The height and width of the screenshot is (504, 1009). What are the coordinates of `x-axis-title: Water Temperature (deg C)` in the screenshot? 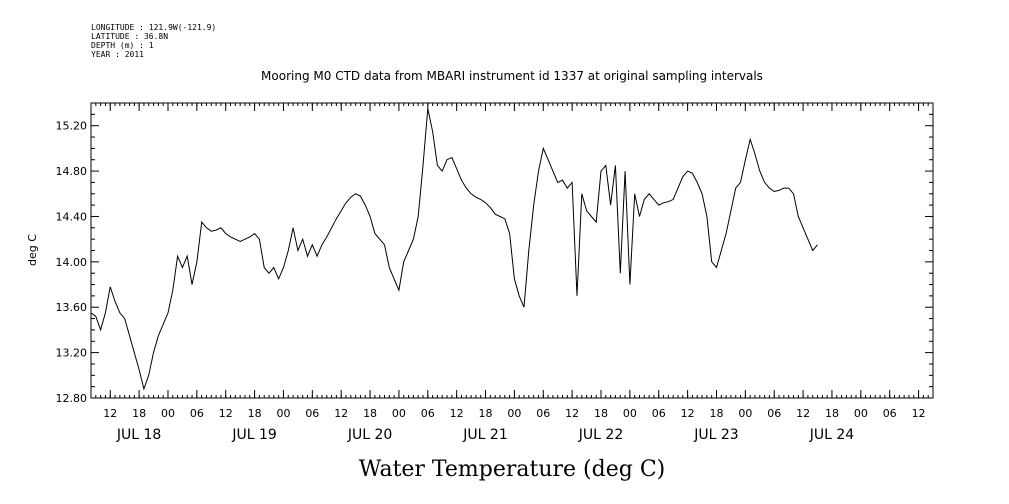 It's located at (512, 469).